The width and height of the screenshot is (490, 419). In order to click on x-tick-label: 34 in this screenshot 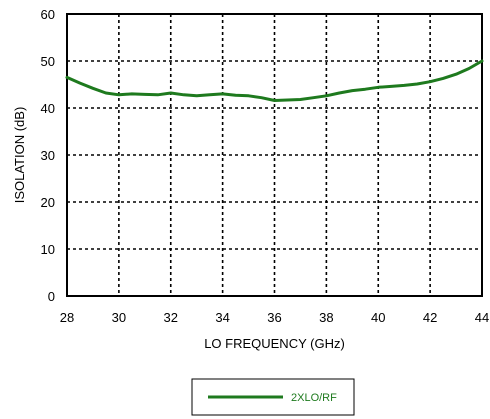, I will do `click(222, 317)`.